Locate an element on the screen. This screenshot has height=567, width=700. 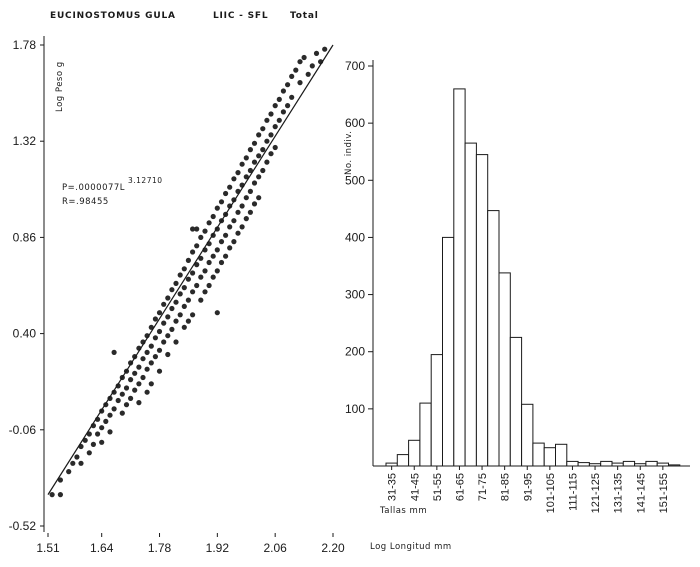
histogram-y-tick-label: 200 is located at coordinates (355, 352).